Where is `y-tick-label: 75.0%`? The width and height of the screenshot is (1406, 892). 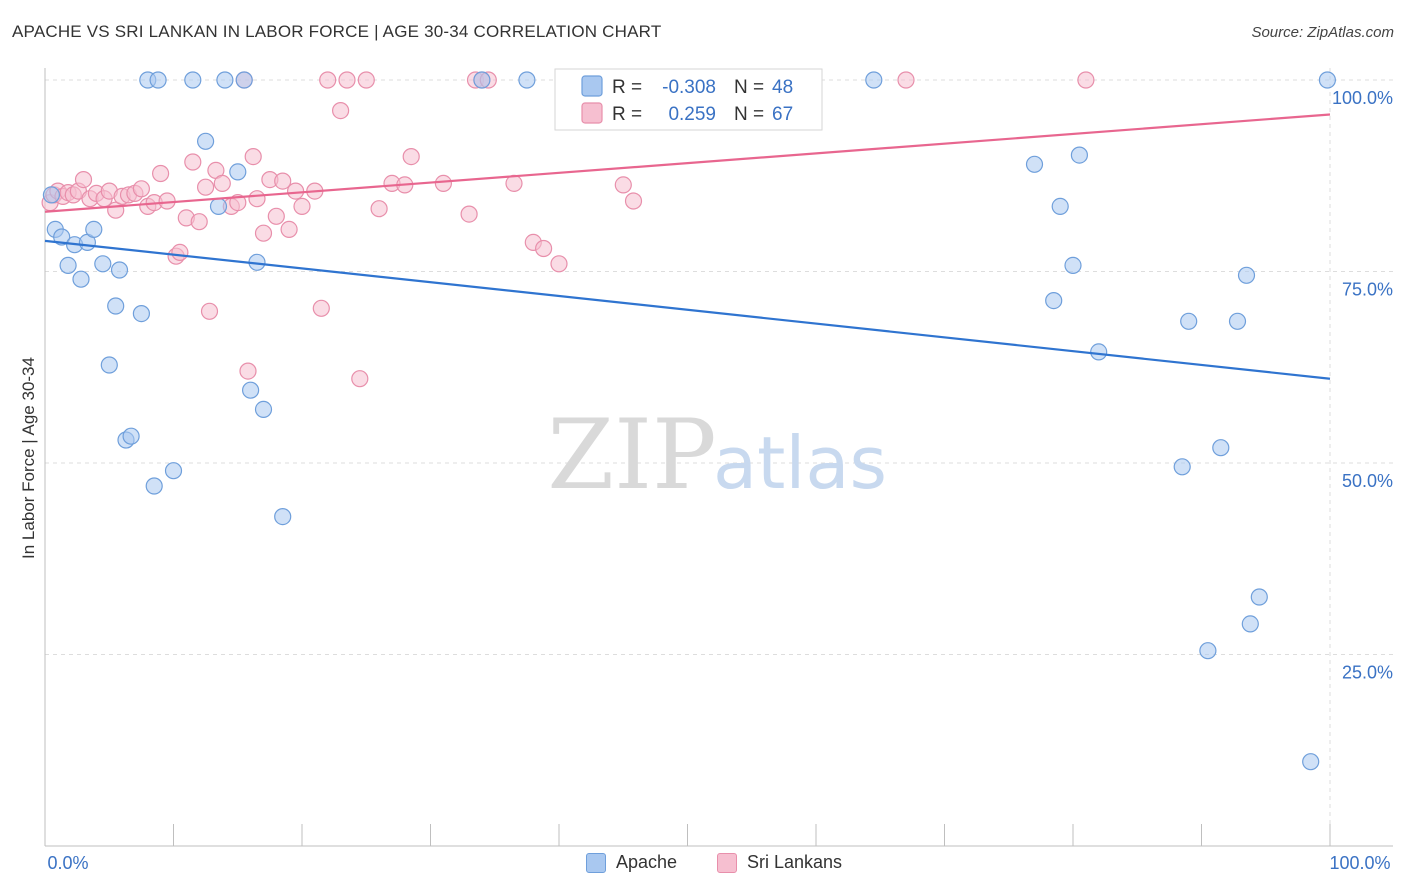
y-tick-label: 75.0% is located at coordinates (1367, 290).